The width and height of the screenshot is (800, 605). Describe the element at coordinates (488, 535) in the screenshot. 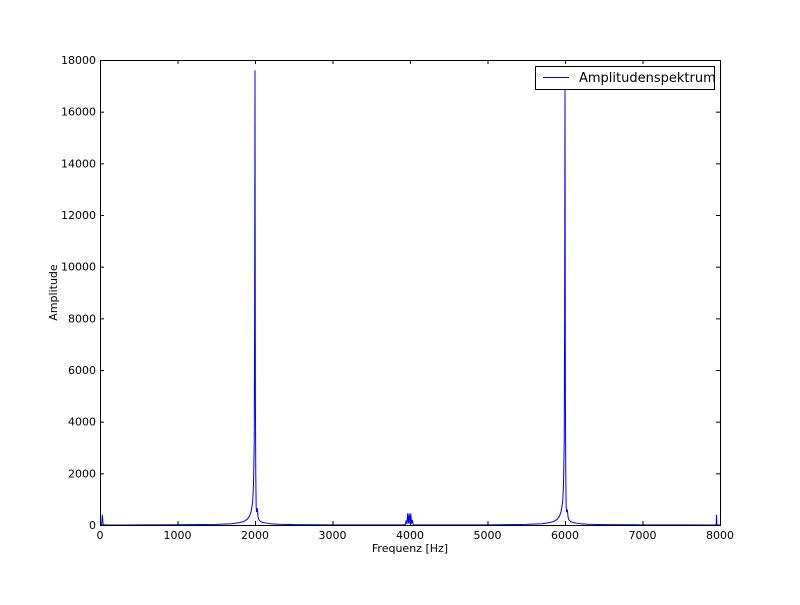

I see `x-tick-label: 5000` at that location.